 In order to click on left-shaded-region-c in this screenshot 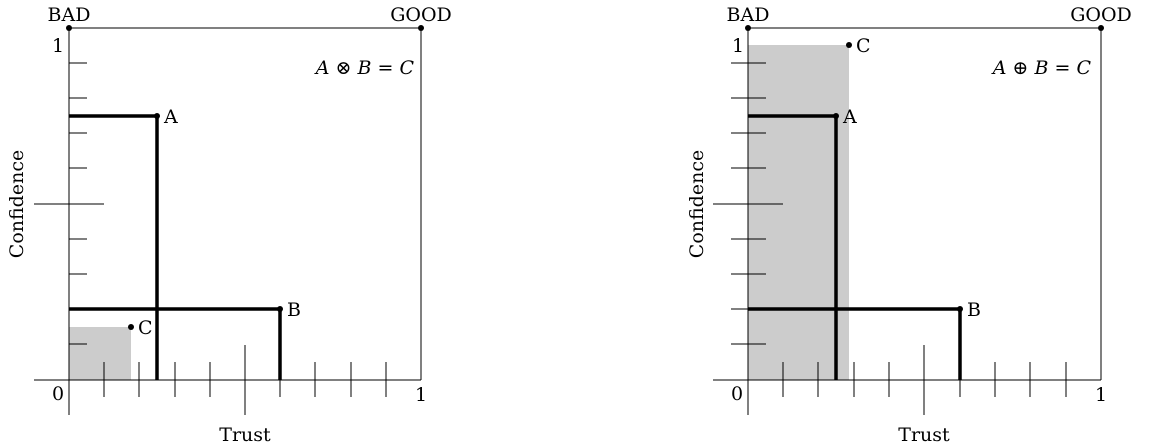, I will do `click(100, 353)`.